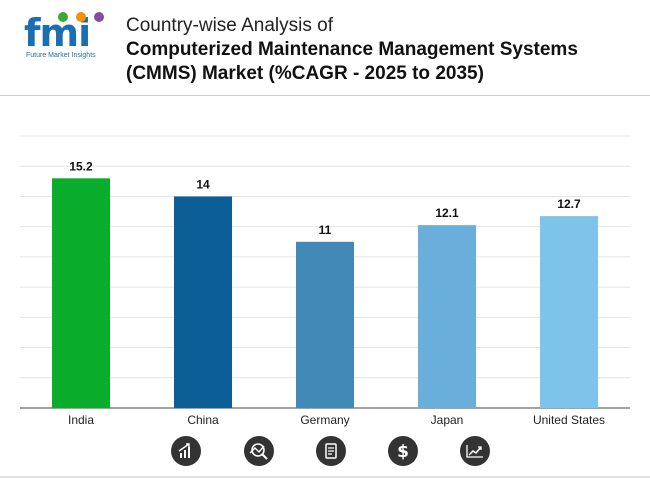  Describe the element at coordinates (331, 451) in the screenshot. I see `report-document-icon` at that location.